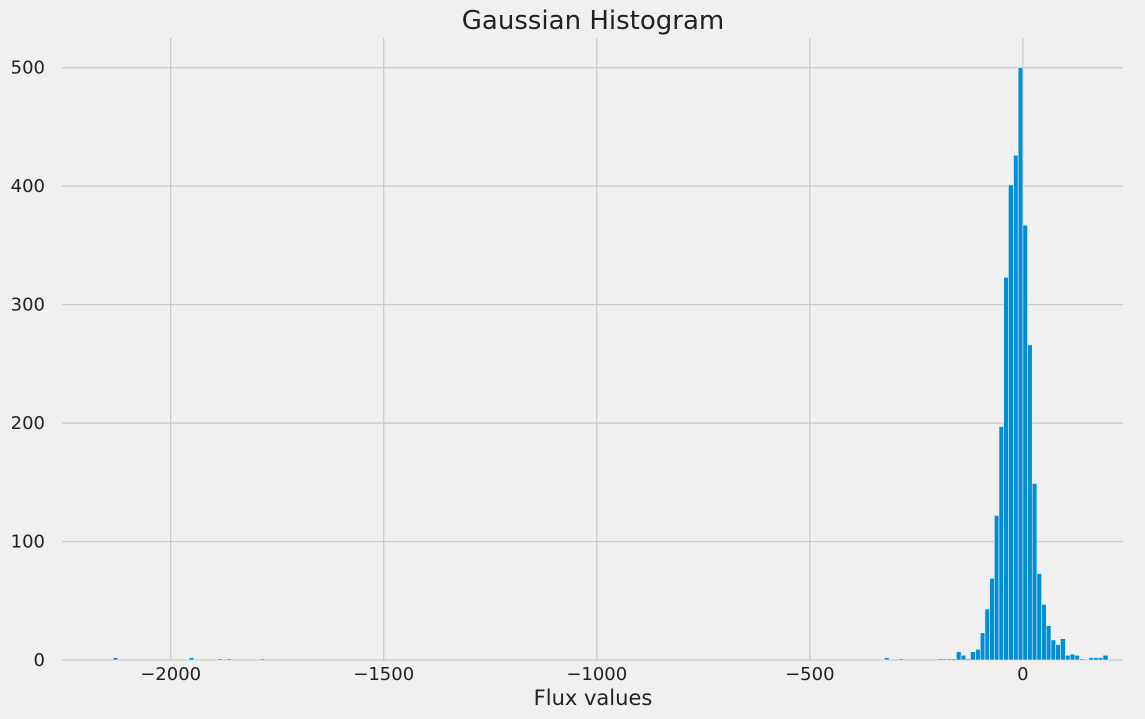  What do you see at coordinates (809, 674) in the screenshot?
I see `x-tick-label: −500` at bounding box center [809, 674].